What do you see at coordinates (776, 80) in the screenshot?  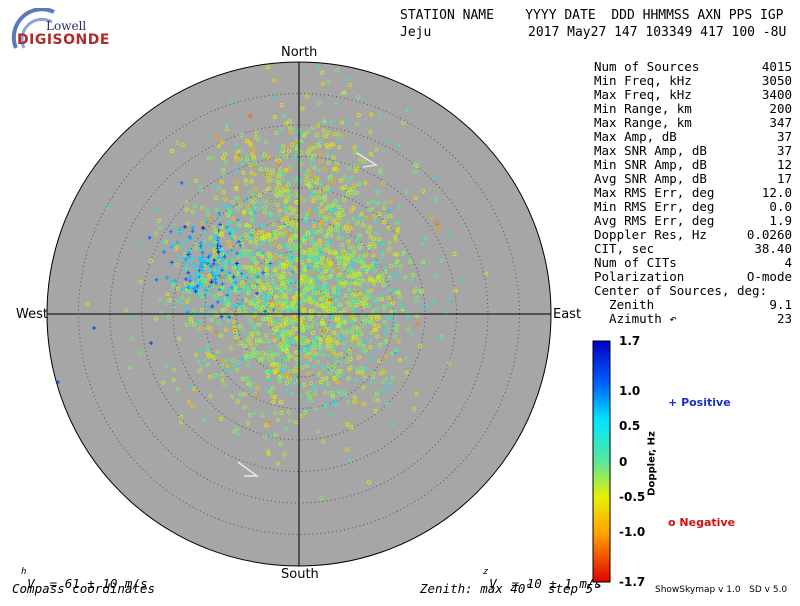 I see `stat-value: 3050` at bounding box center [776, 80].